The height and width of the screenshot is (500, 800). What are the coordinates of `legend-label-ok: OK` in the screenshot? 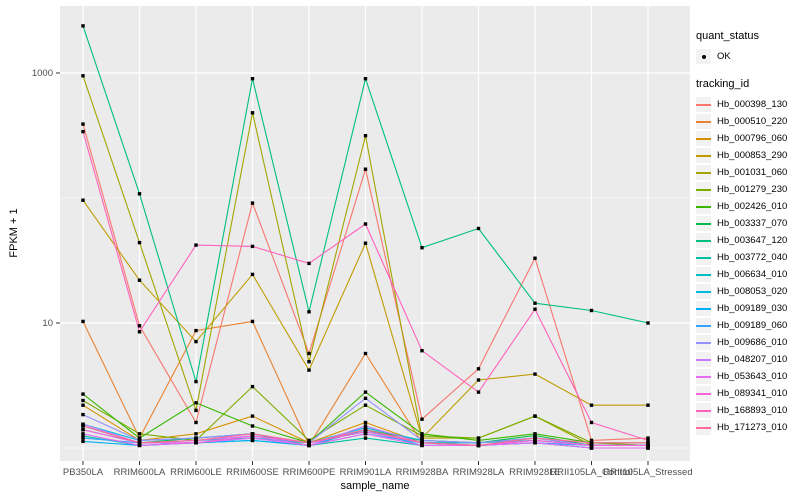 It's located at (724, 56).